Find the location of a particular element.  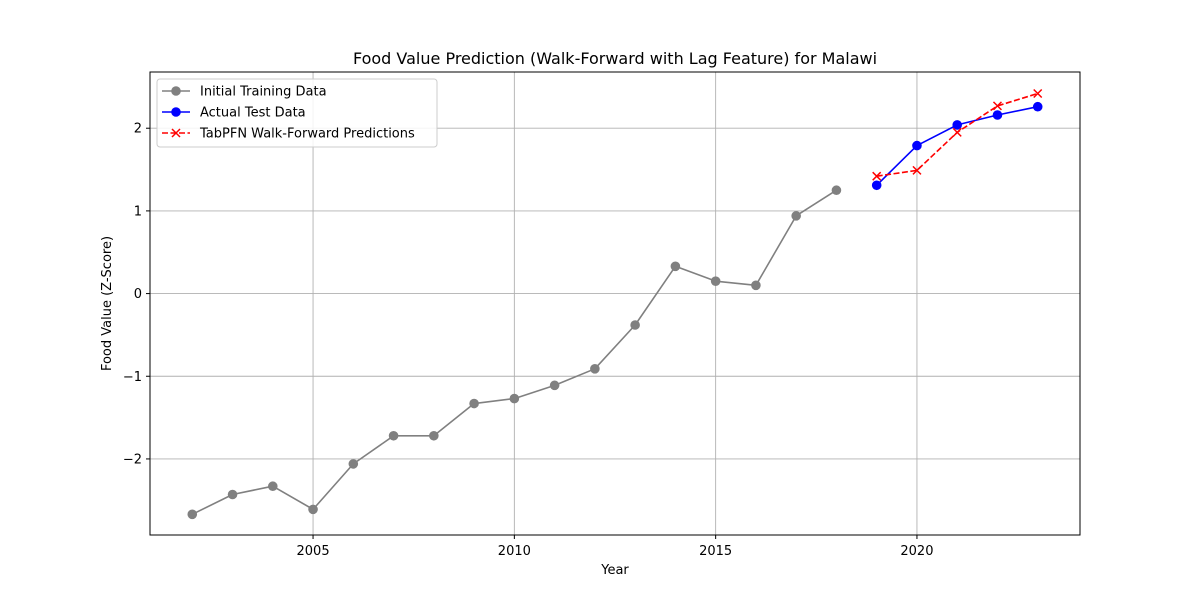

y-tick-label: 1 is located at coordinates (138, 211).